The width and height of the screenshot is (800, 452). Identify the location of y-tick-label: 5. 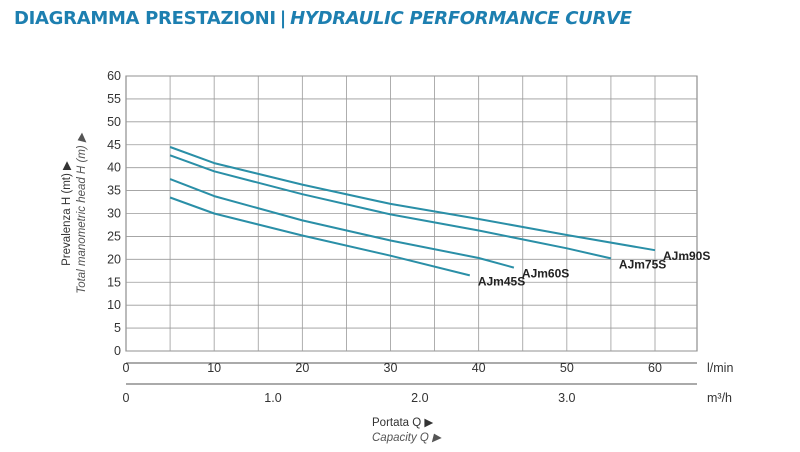
(117, 328).